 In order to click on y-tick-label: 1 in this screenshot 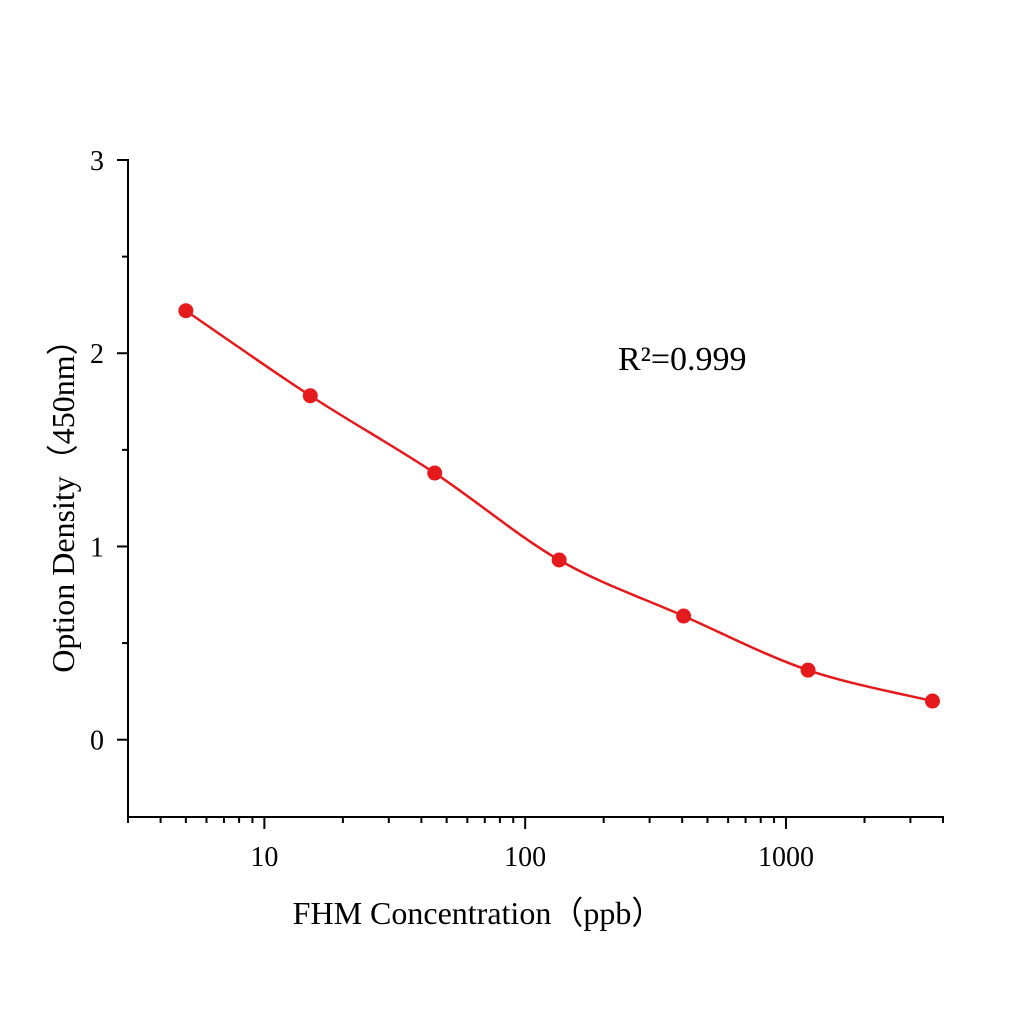, I will do `click(97, 547)`.